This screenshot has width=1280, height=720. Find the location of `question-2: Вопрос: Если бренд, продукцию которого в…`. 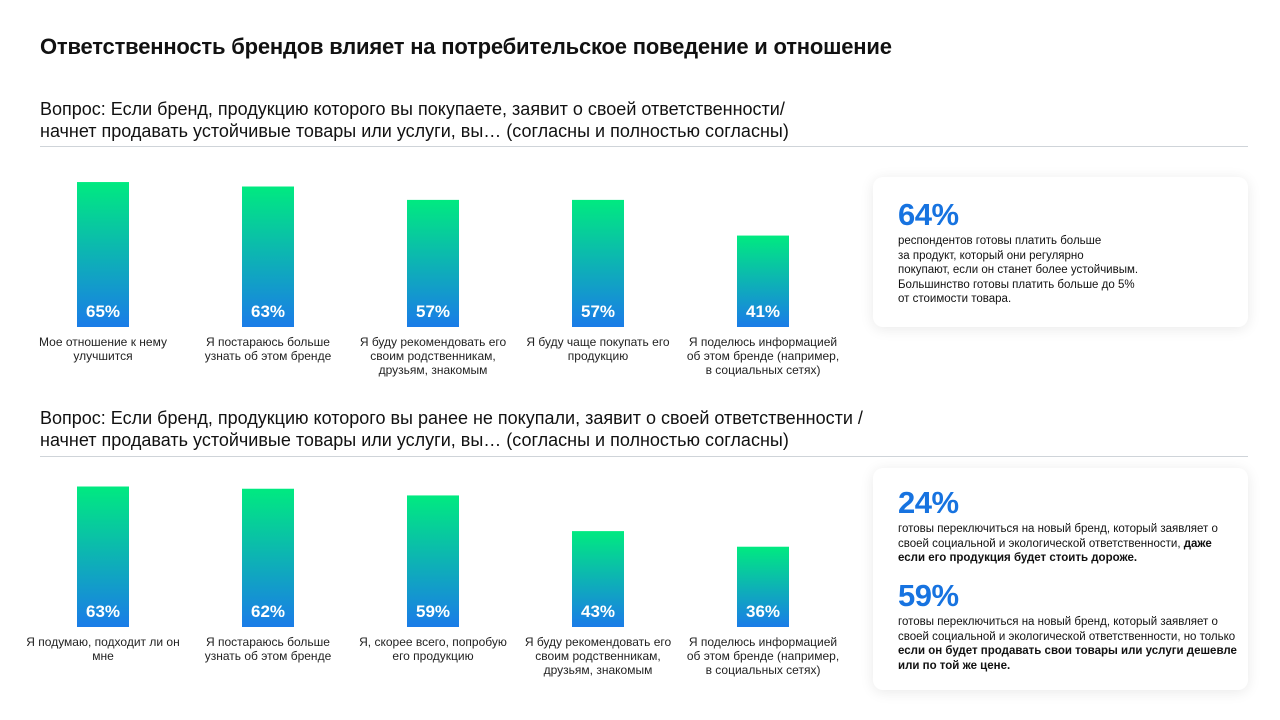

question-2: Вопрос: Если бренд, продукцию которого в… is located at coordinates (540, 429).